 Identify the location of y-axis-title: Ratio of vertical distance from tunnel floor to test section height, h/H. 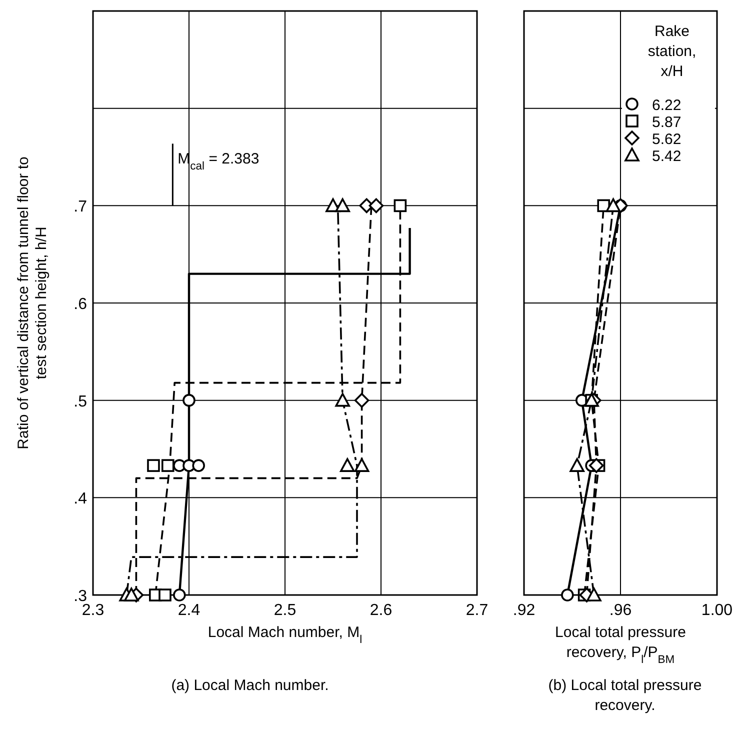
(32, 303).